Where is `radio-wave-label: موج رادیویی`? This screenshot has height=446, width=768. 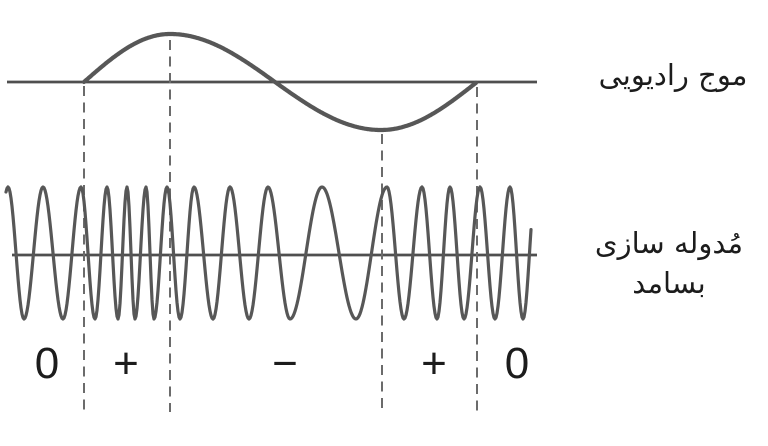
radio-wave-label: موج رادیویی is located at coordinates (673, 75).